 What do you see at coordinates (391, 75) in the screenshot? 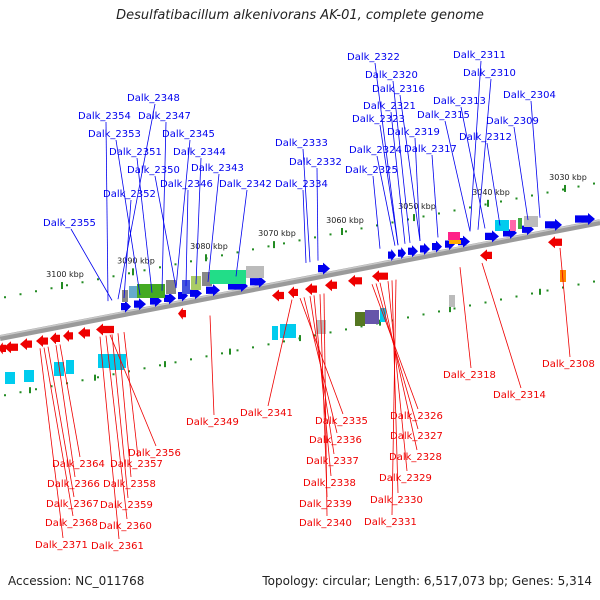
I see `gene-label-forward: Dalk_2320` at bounding box center [391, 75].